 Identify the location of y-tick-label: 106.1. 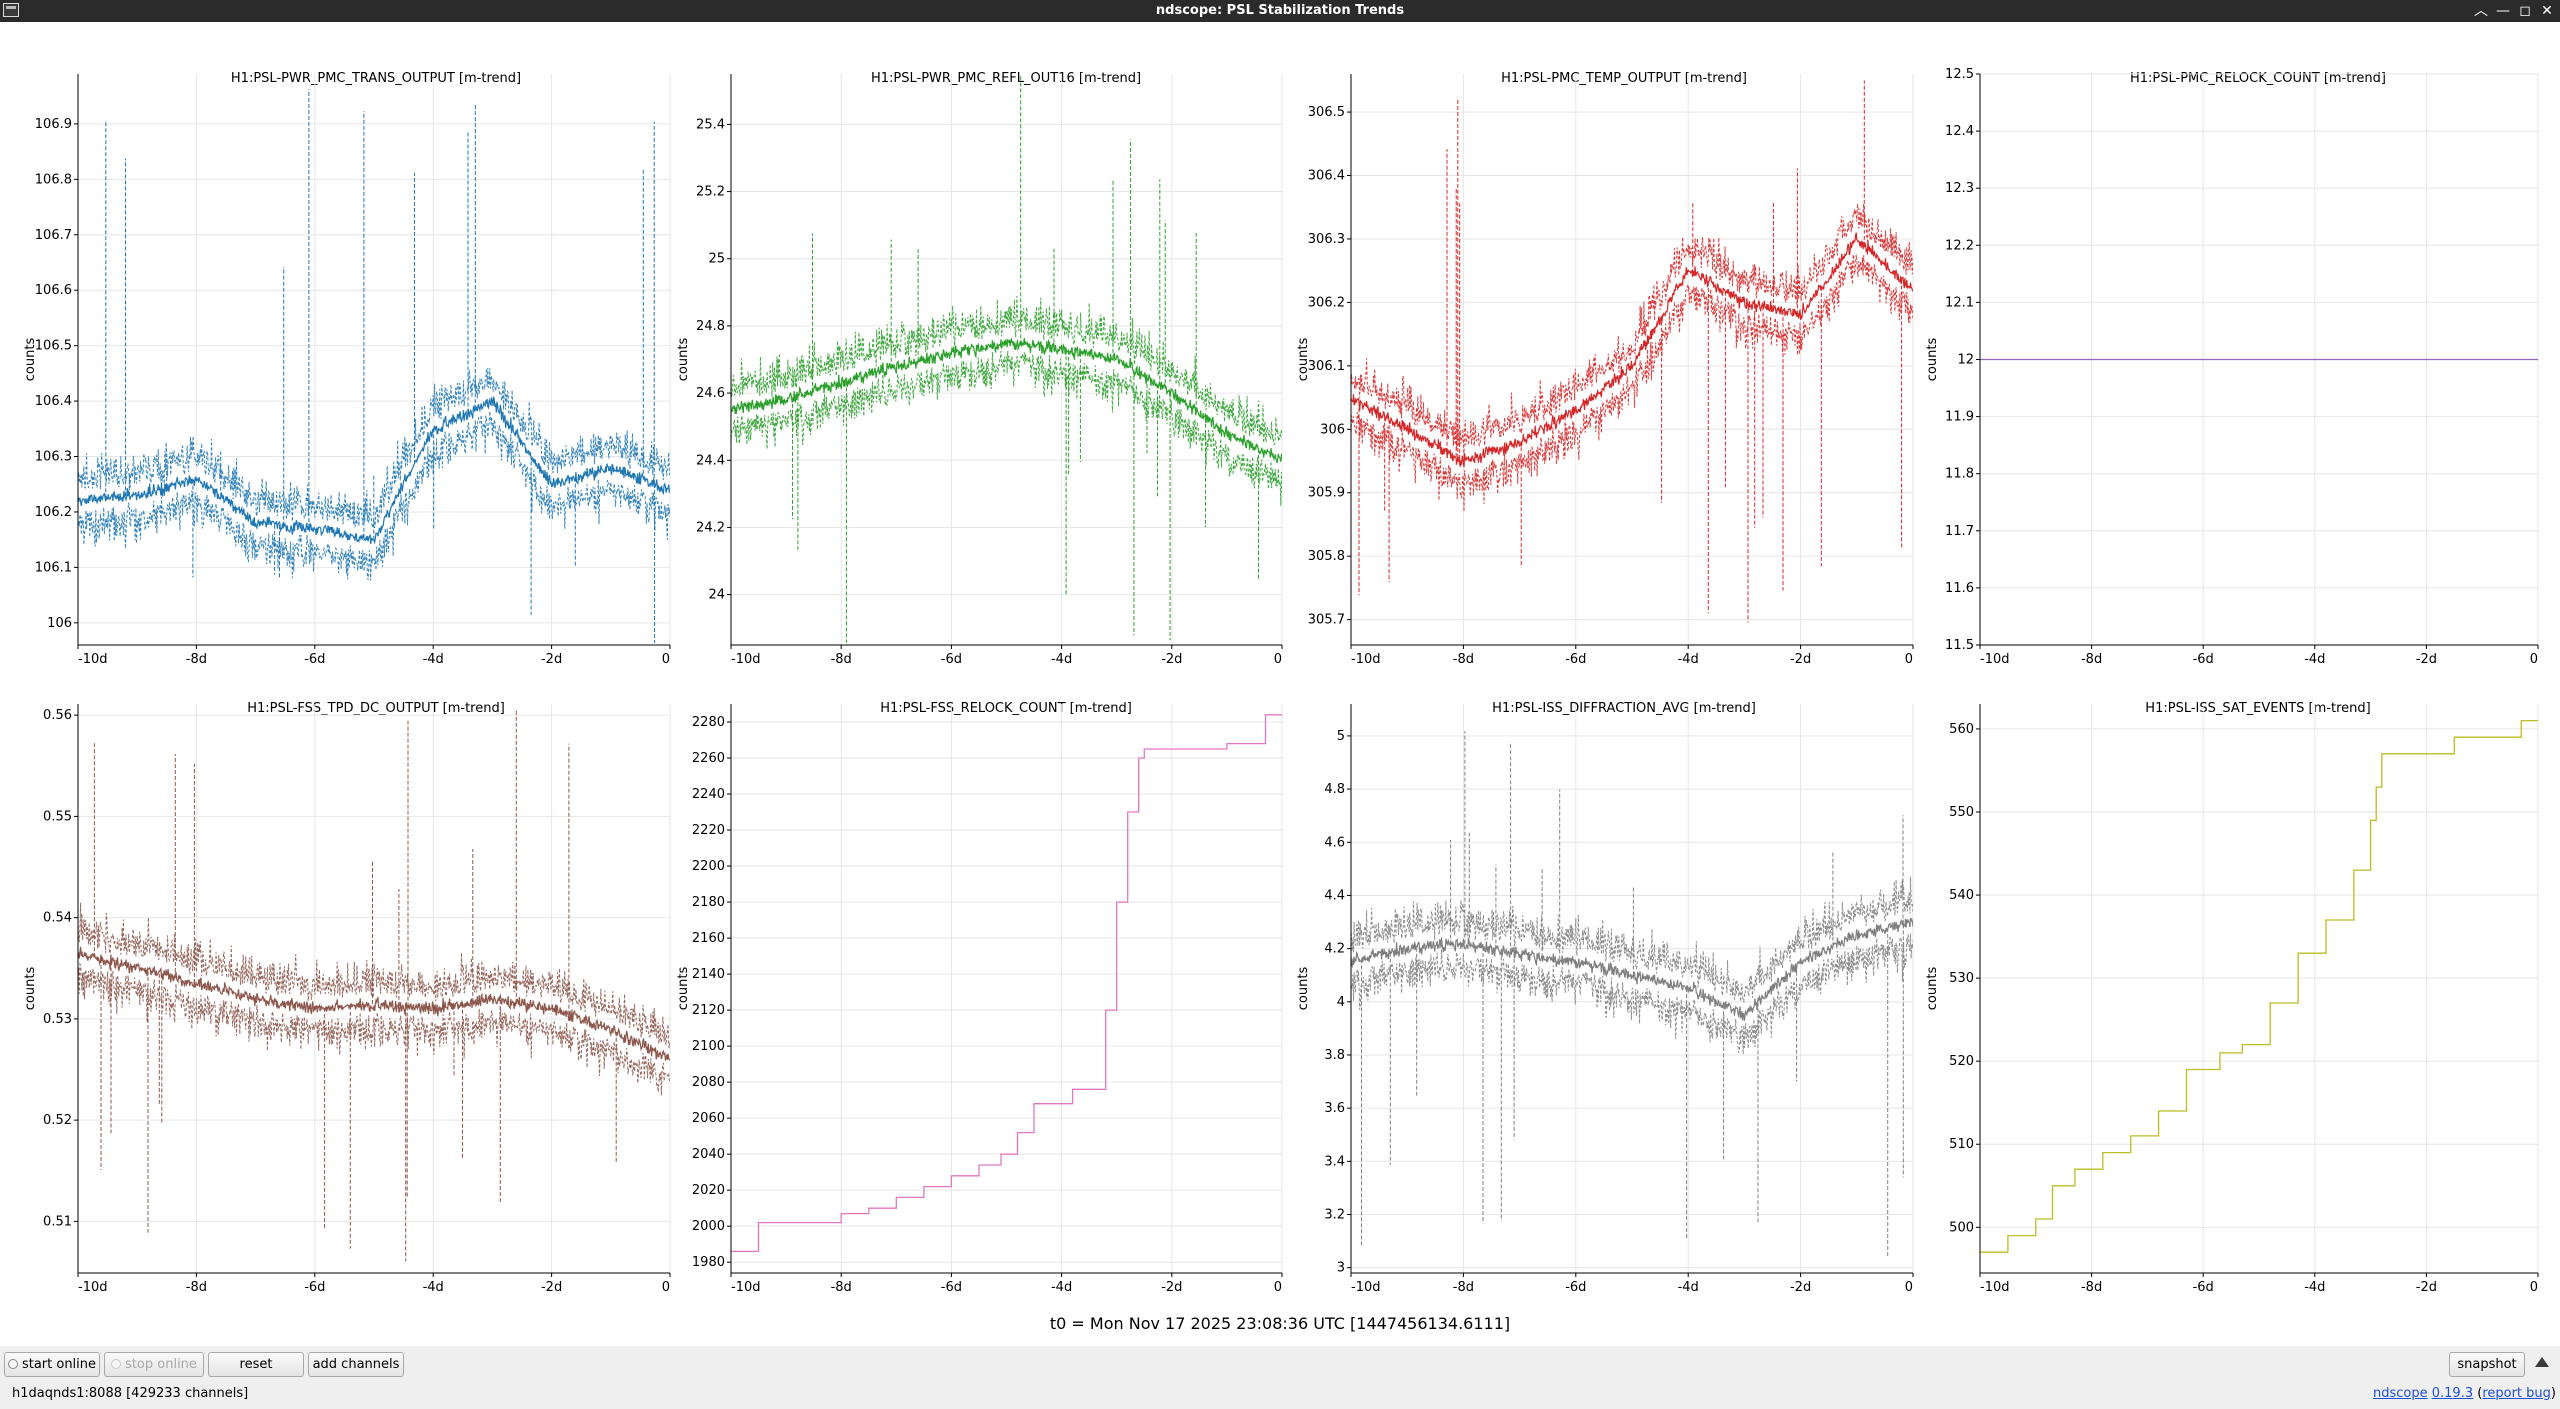
(53, 567).